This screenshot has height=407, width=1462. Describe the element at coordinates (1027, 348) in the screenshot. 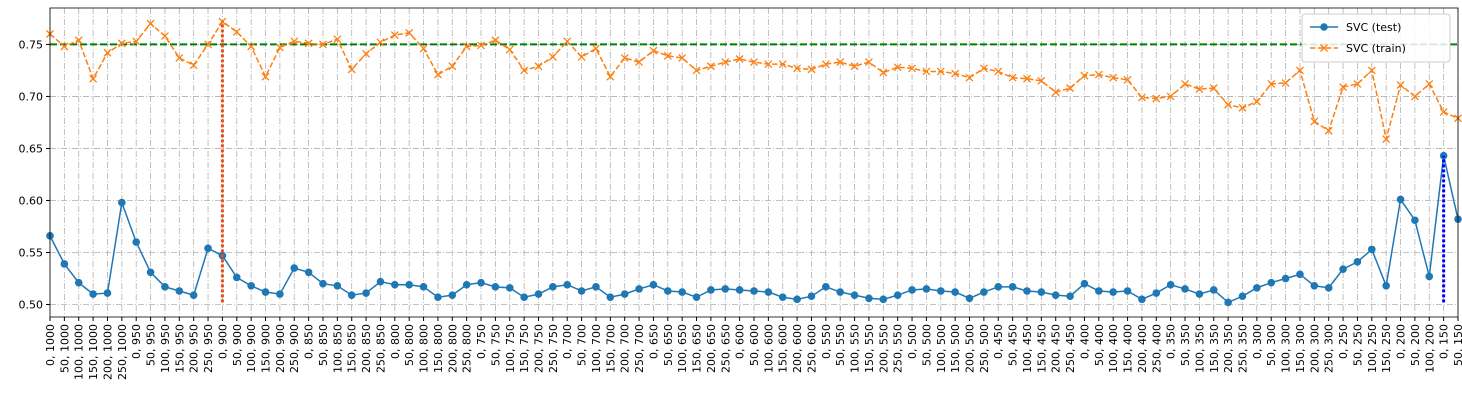

I see `x-tick-label: 100, 450` at that location.